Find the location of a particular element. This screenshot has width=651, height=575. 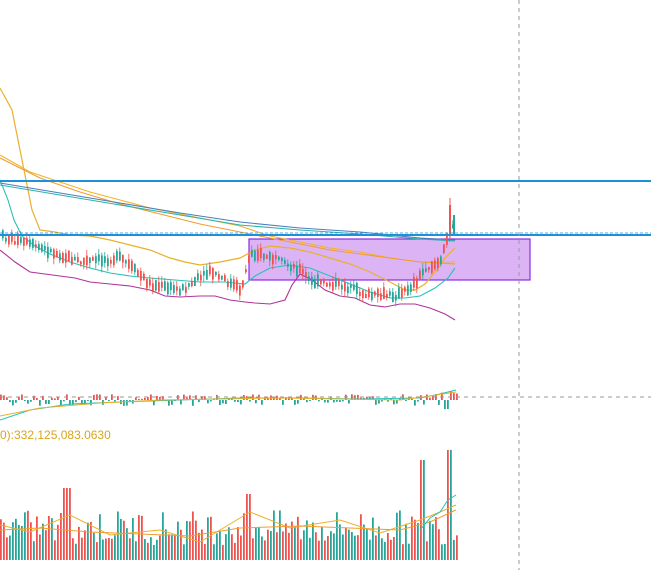

volume-indicator-label: 0):332,125,083.0630 is located at coordinates (55, 435).